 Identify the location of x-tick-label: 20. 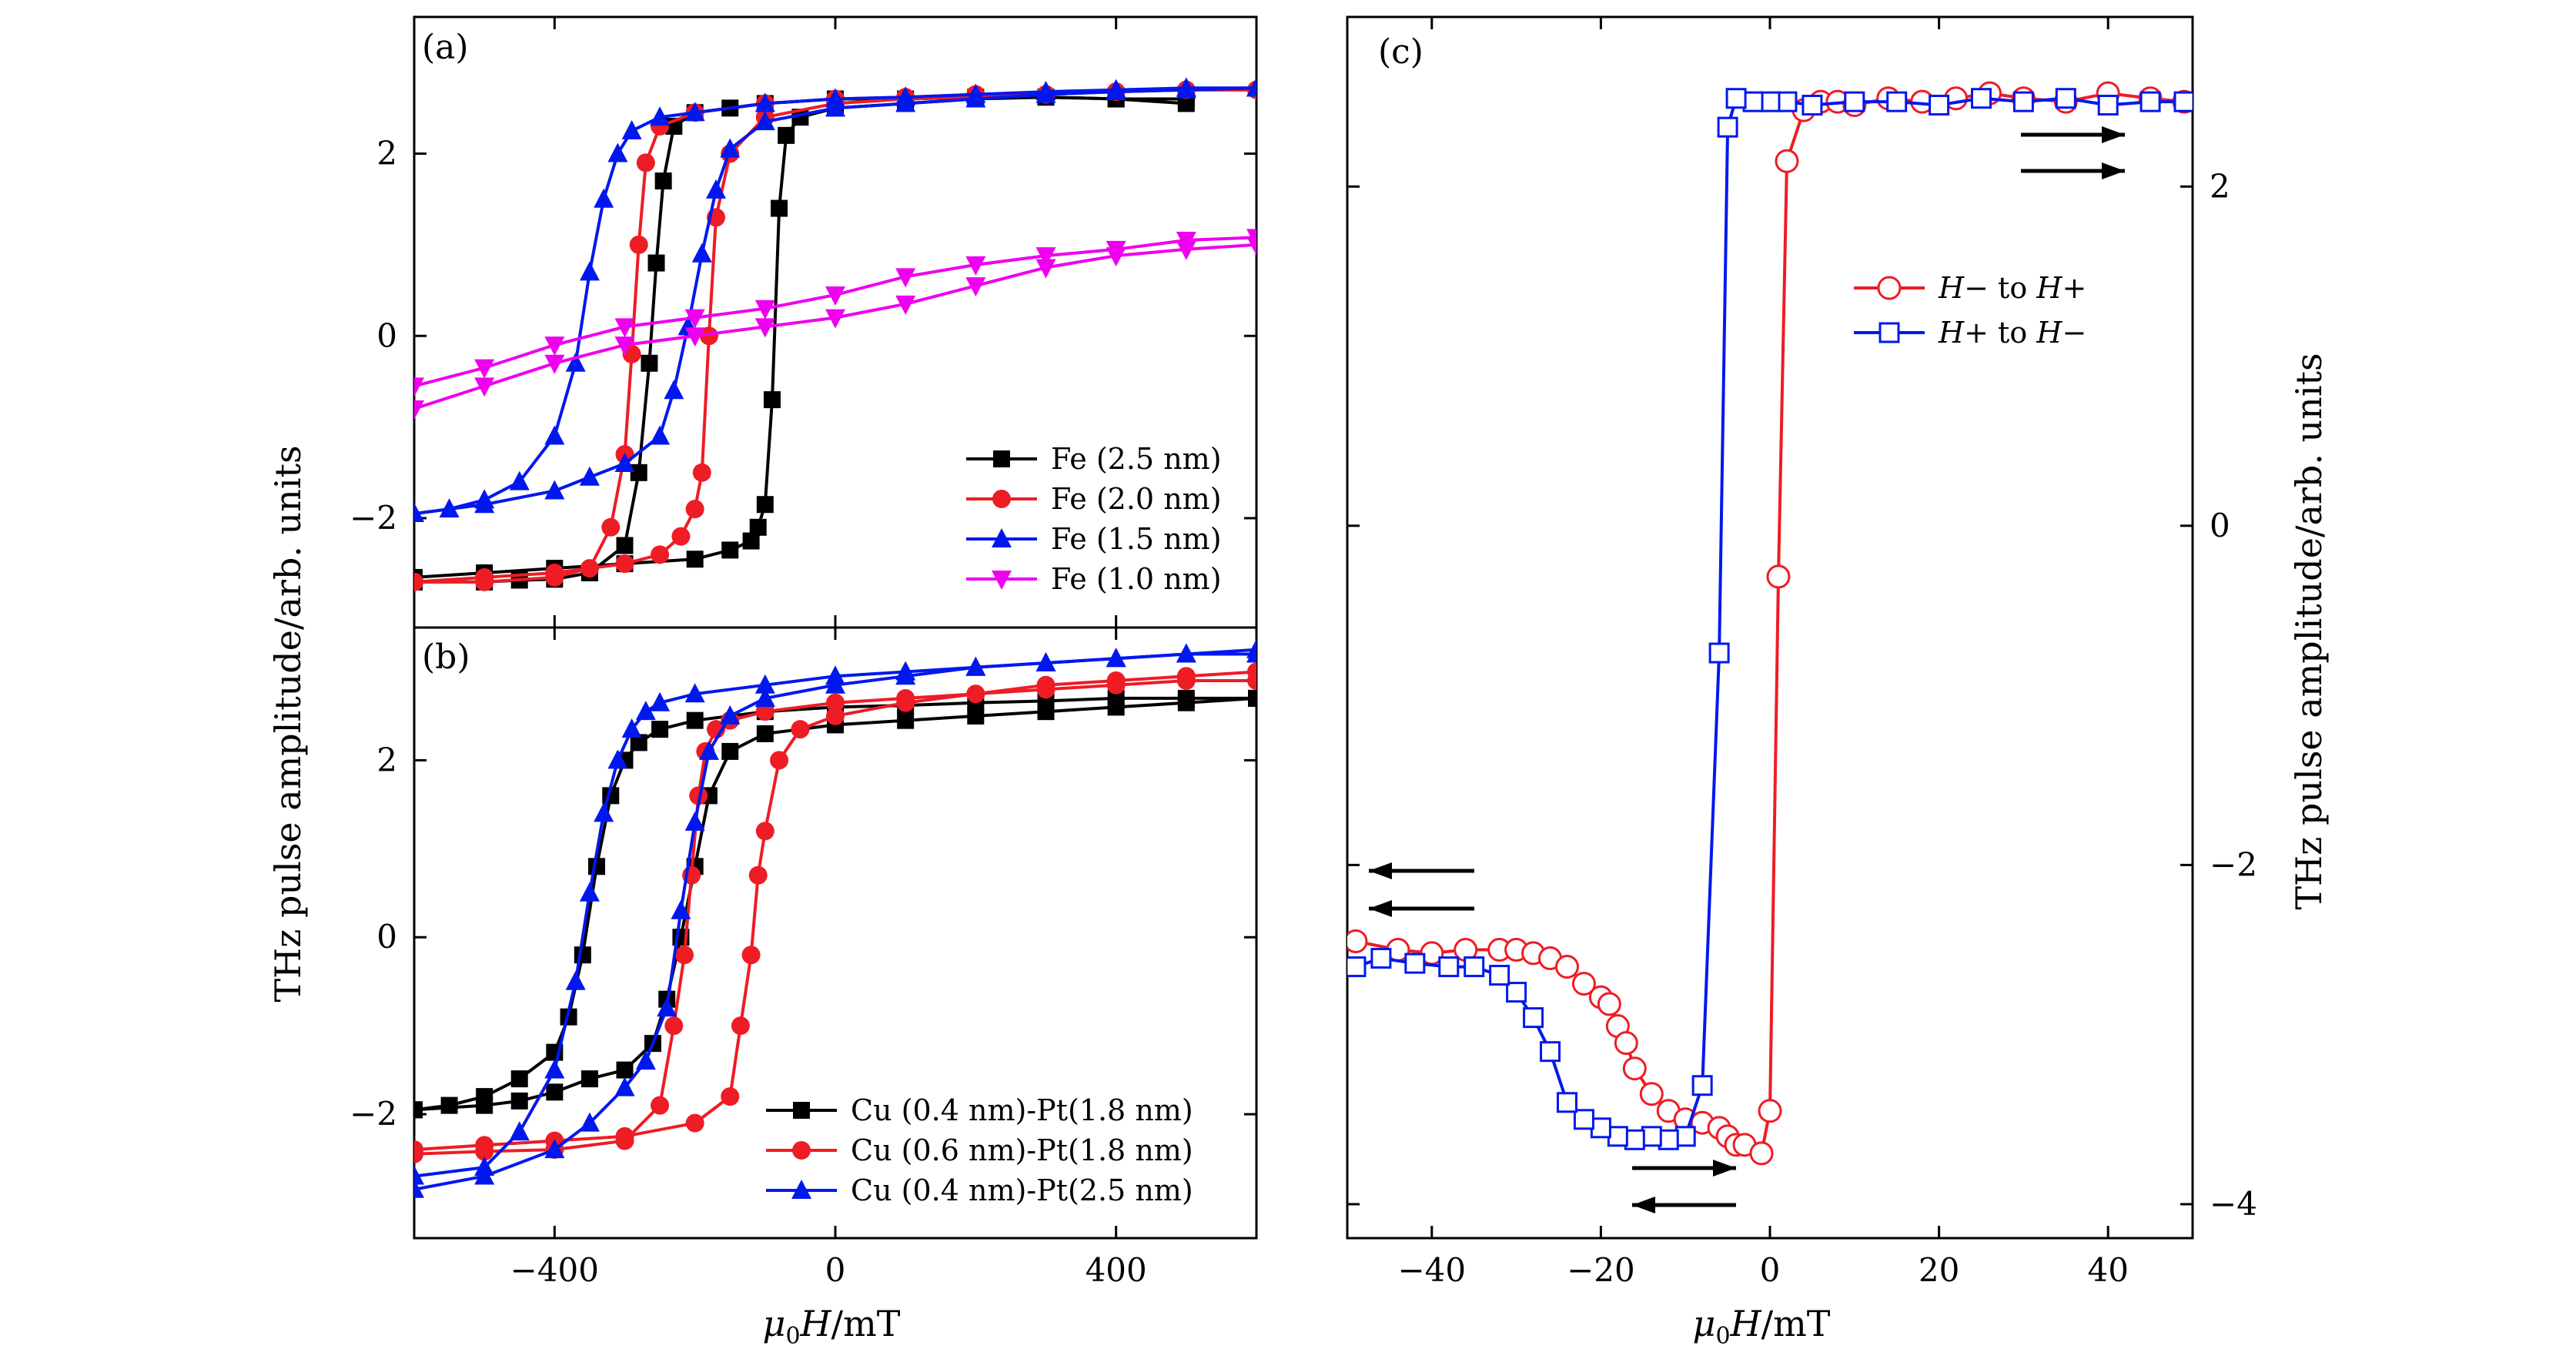
(1939, 1270).